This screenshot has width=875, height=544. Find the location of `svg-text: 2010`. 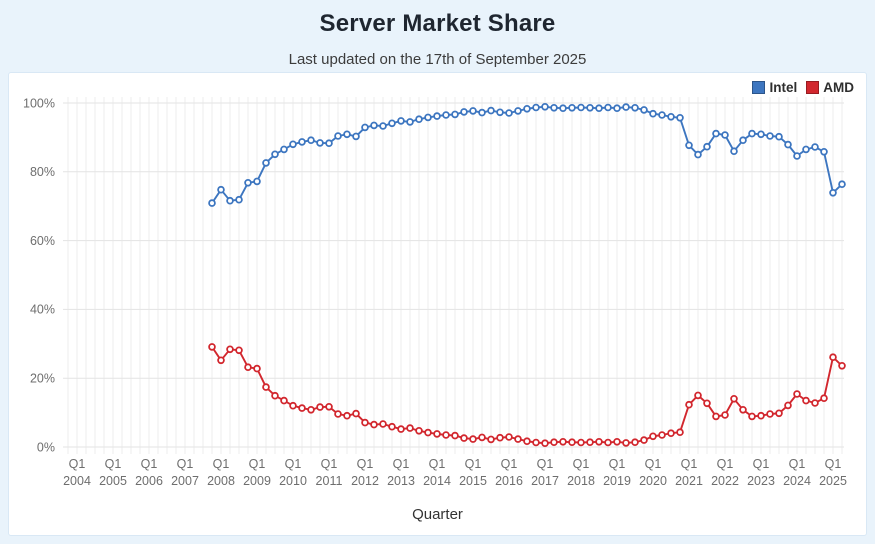

svg-text: 2010 is located at coordinates (293, 481).